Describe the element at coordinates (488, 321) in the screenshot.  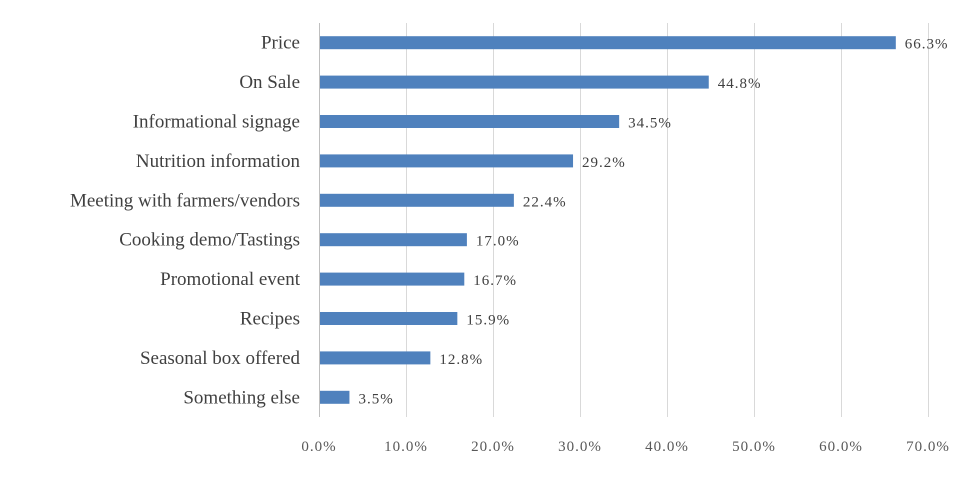
I see `value-label: 15.9%` at that location.